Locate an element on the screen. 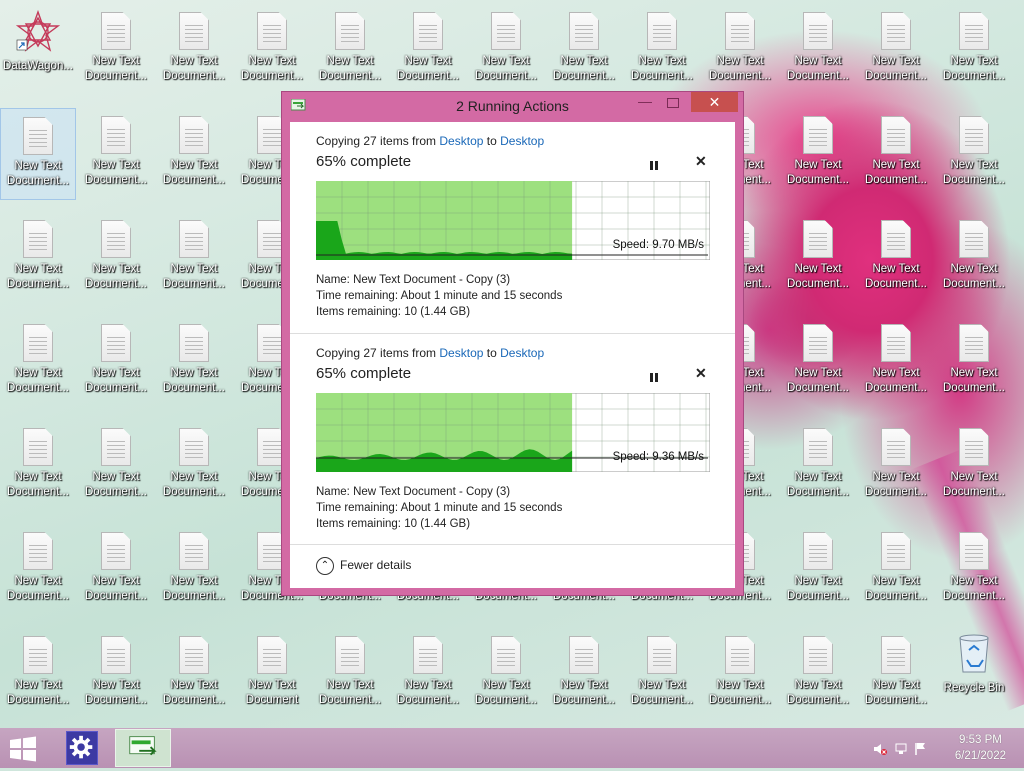 This screenshot has height=771, width=1024. text-document-file: New Text Document is located at coordinates (272, 674).